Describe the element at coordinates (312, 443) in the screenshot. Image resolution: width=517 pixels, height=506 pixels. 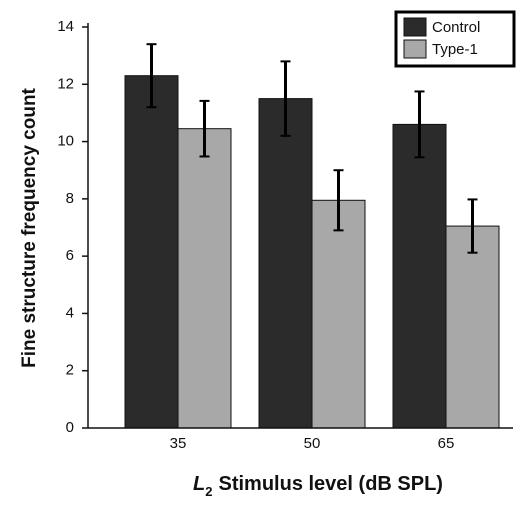
I see `x-tick-label: 50` at that location.